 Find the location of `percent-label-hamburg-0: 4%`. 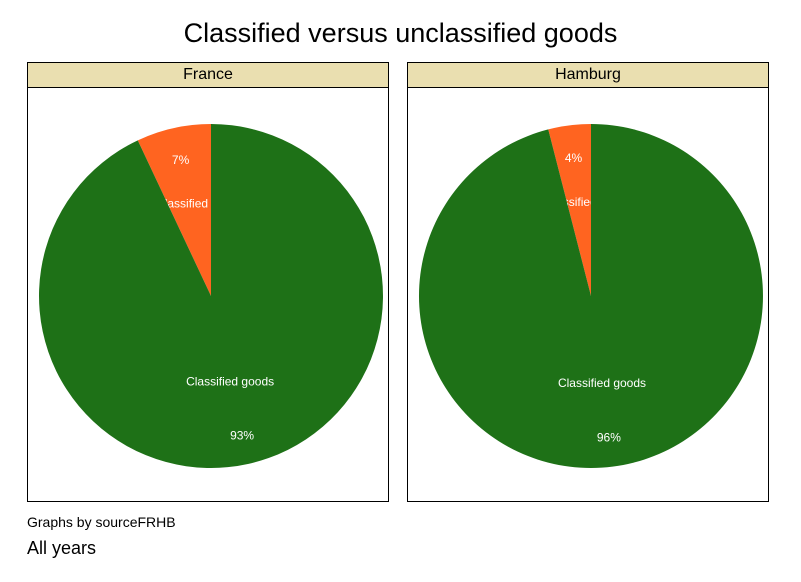

percent-label-hamburg-0: 4% is located at coordinates (574, 158).